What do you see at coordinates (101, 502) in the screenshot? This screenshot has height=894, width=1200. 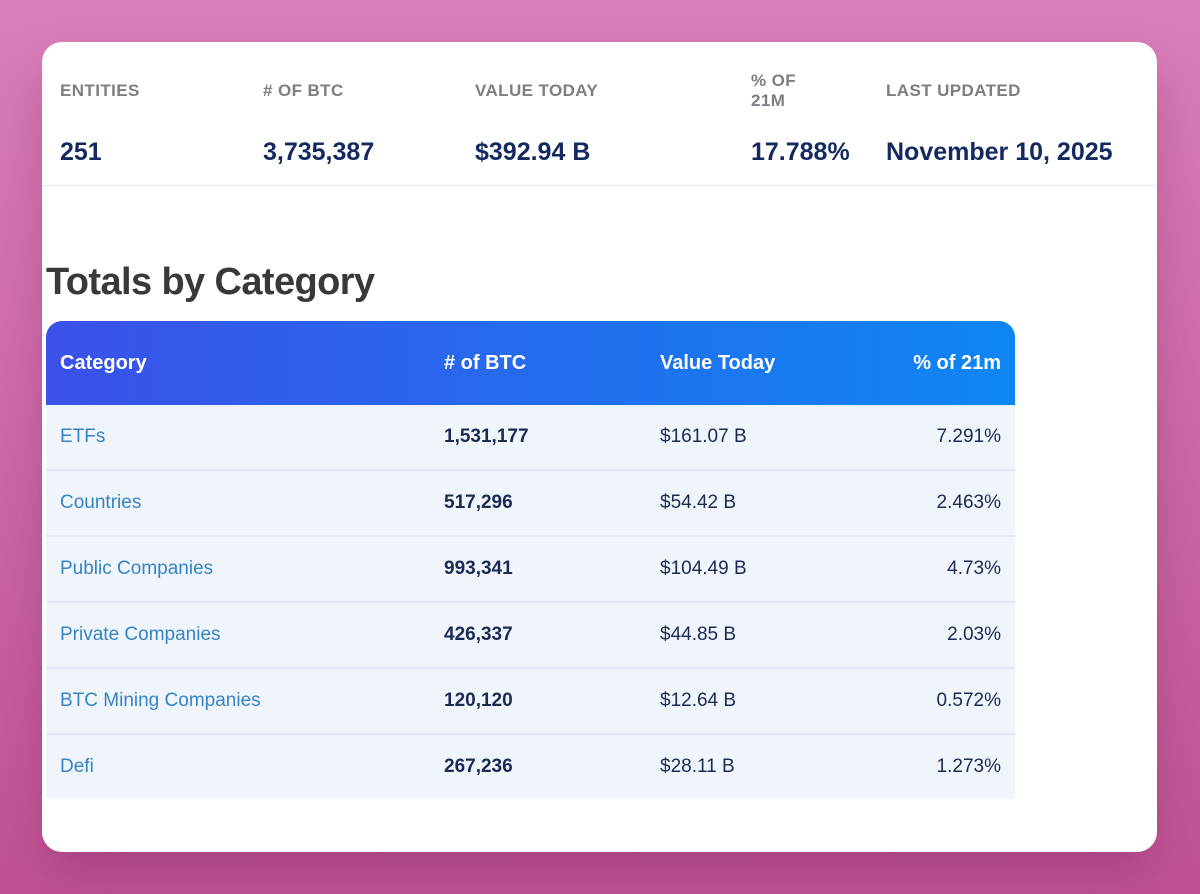 I see `category-link-countries: Countries` at bounding box center [101, 502].